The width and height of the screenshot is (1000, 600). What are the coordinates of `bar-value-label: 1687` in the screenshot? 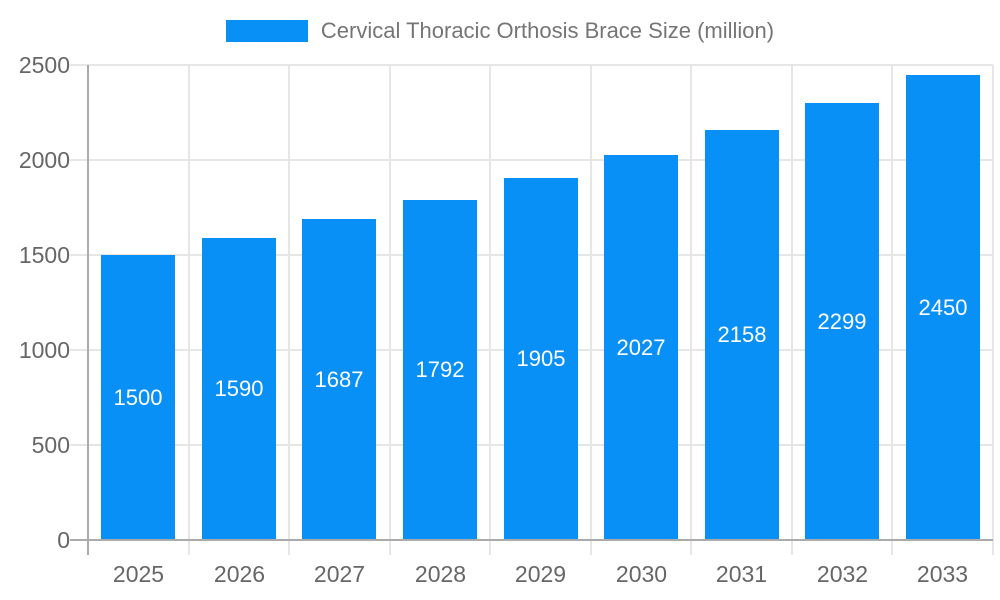 It's located at (339, 379).